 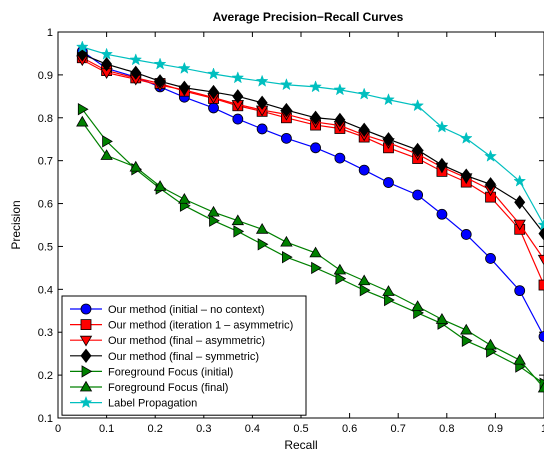 I want to click on y-tick-label: 0.3, so click(x=45, y=333).